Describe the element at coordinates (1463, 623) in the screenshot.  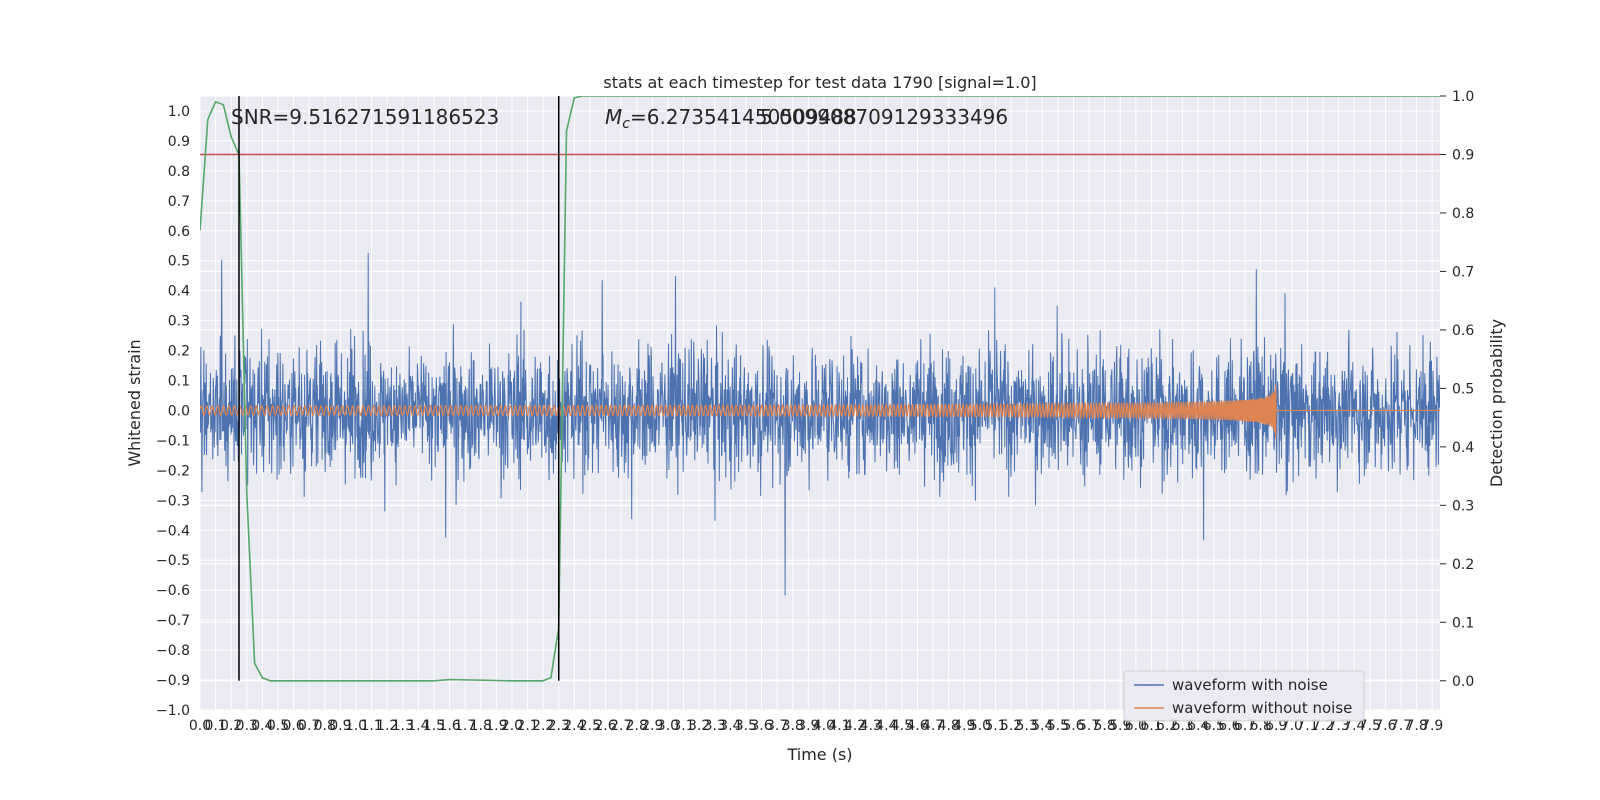
I see `y2-tick-label: 0.1` at that location.